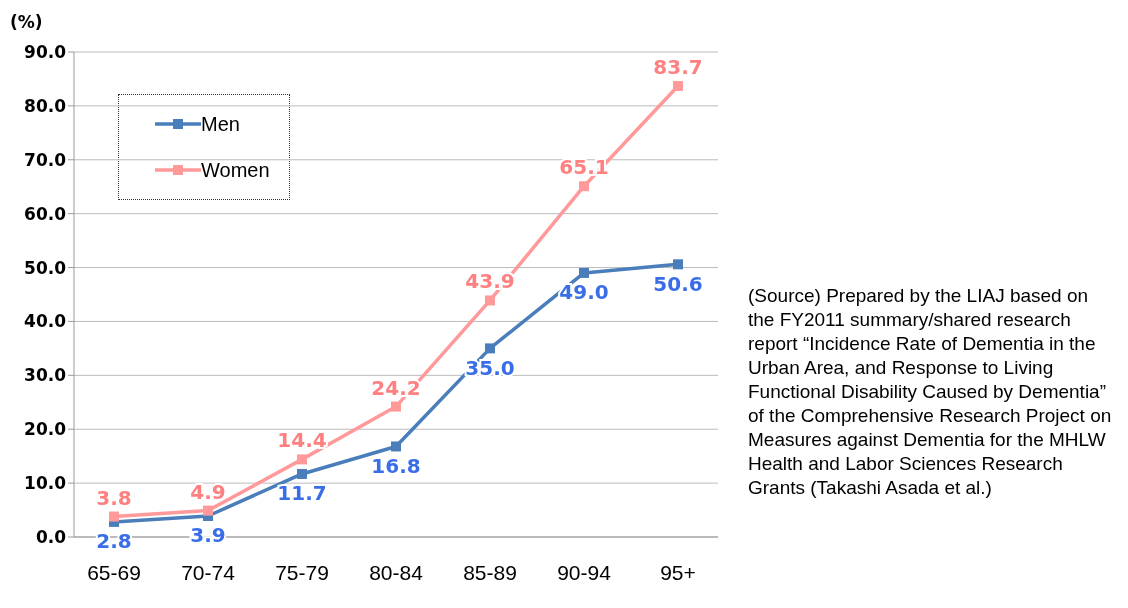 The width and height of the screenshot is (1128, 608). What do you see at coordinates (208, 572) in the screenshot?
I see `x-tick-label: 70-74` at bounding box center [208, 572].